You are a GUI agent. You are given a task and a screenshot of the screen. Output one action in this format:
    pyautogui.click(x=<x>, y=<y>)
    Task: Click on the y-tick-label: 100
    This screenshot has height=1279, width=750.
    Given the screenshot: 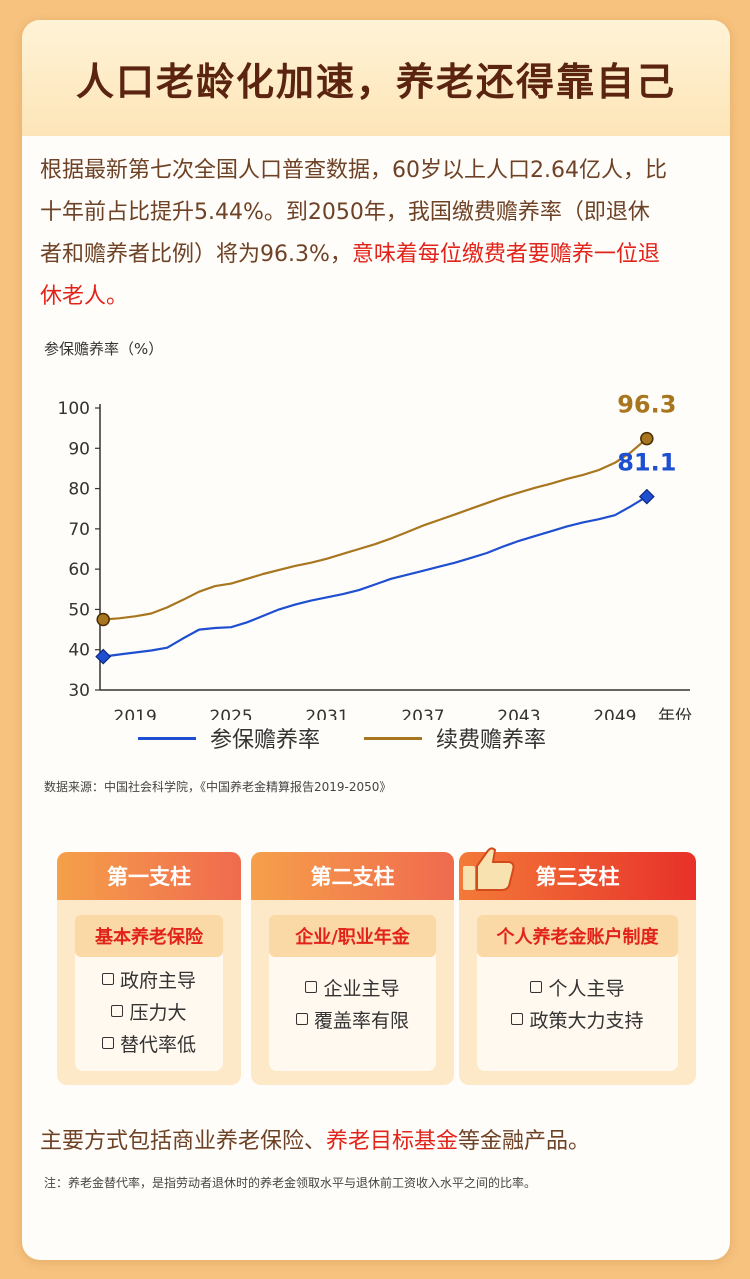 What is the action you would take?
    pyautogui.click(x=74, y=409)
    